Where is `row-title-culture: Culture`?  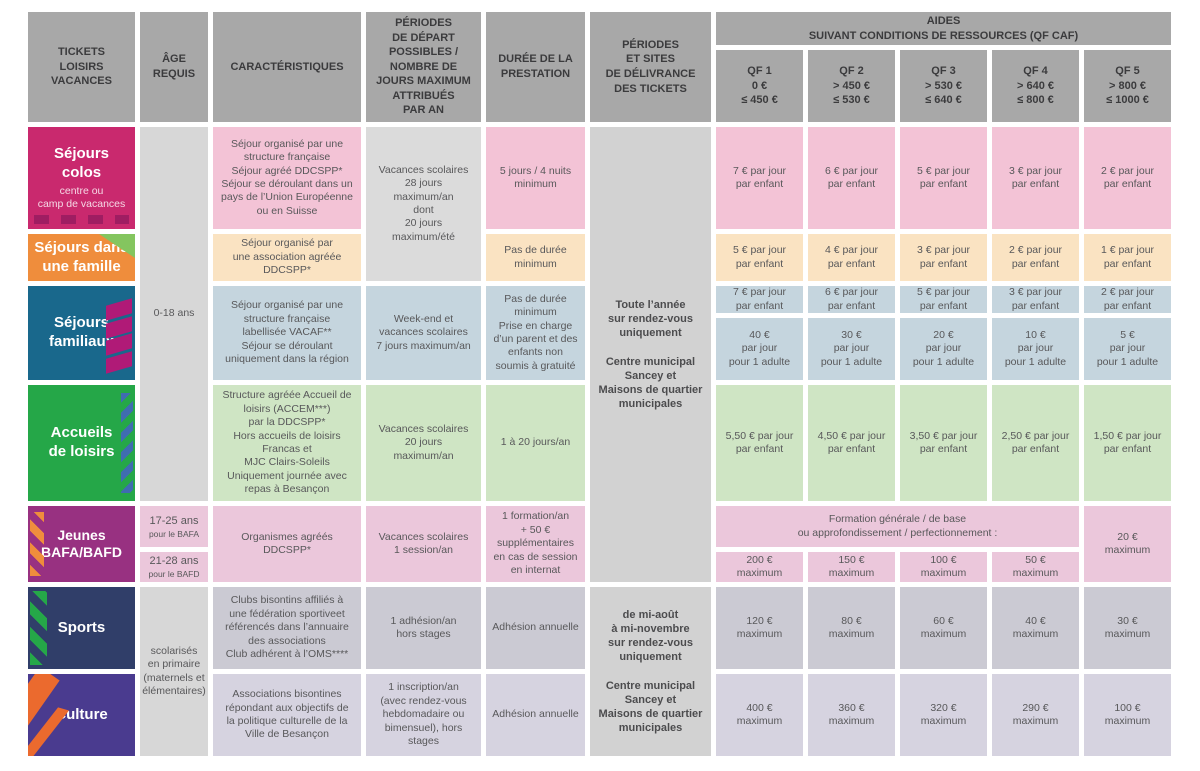
row-title-culture: Culture is located at coordinates (81, 715).